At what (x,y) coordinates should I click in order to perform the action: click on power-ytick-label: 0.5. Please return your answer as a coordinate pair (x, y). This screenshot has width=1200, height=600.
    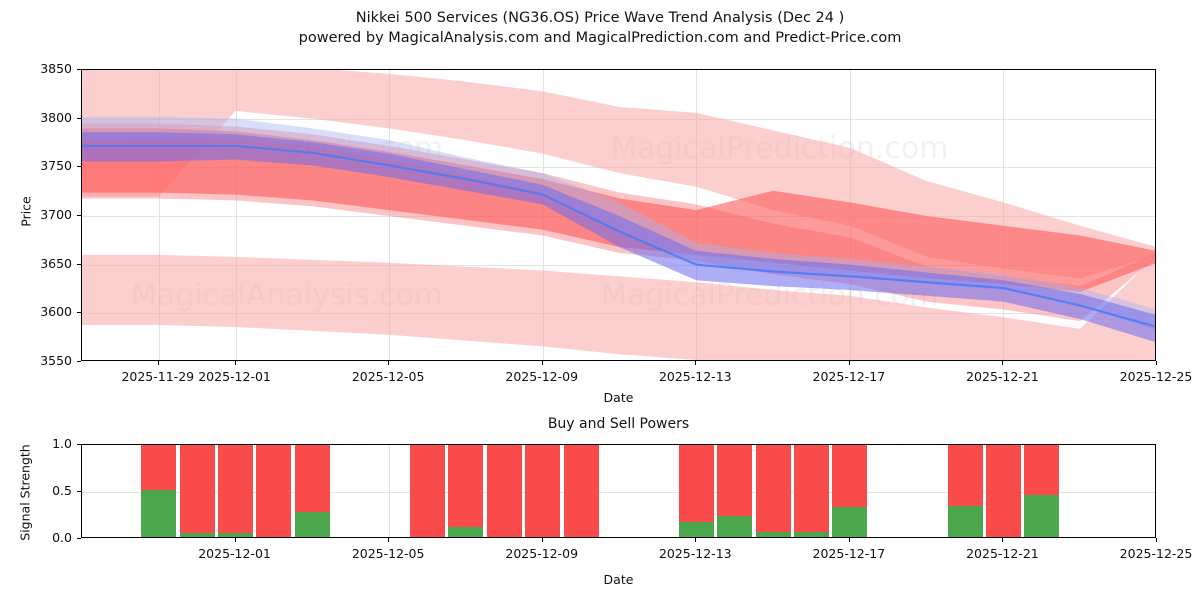
    Looking at the image, I should click on (62, 490).